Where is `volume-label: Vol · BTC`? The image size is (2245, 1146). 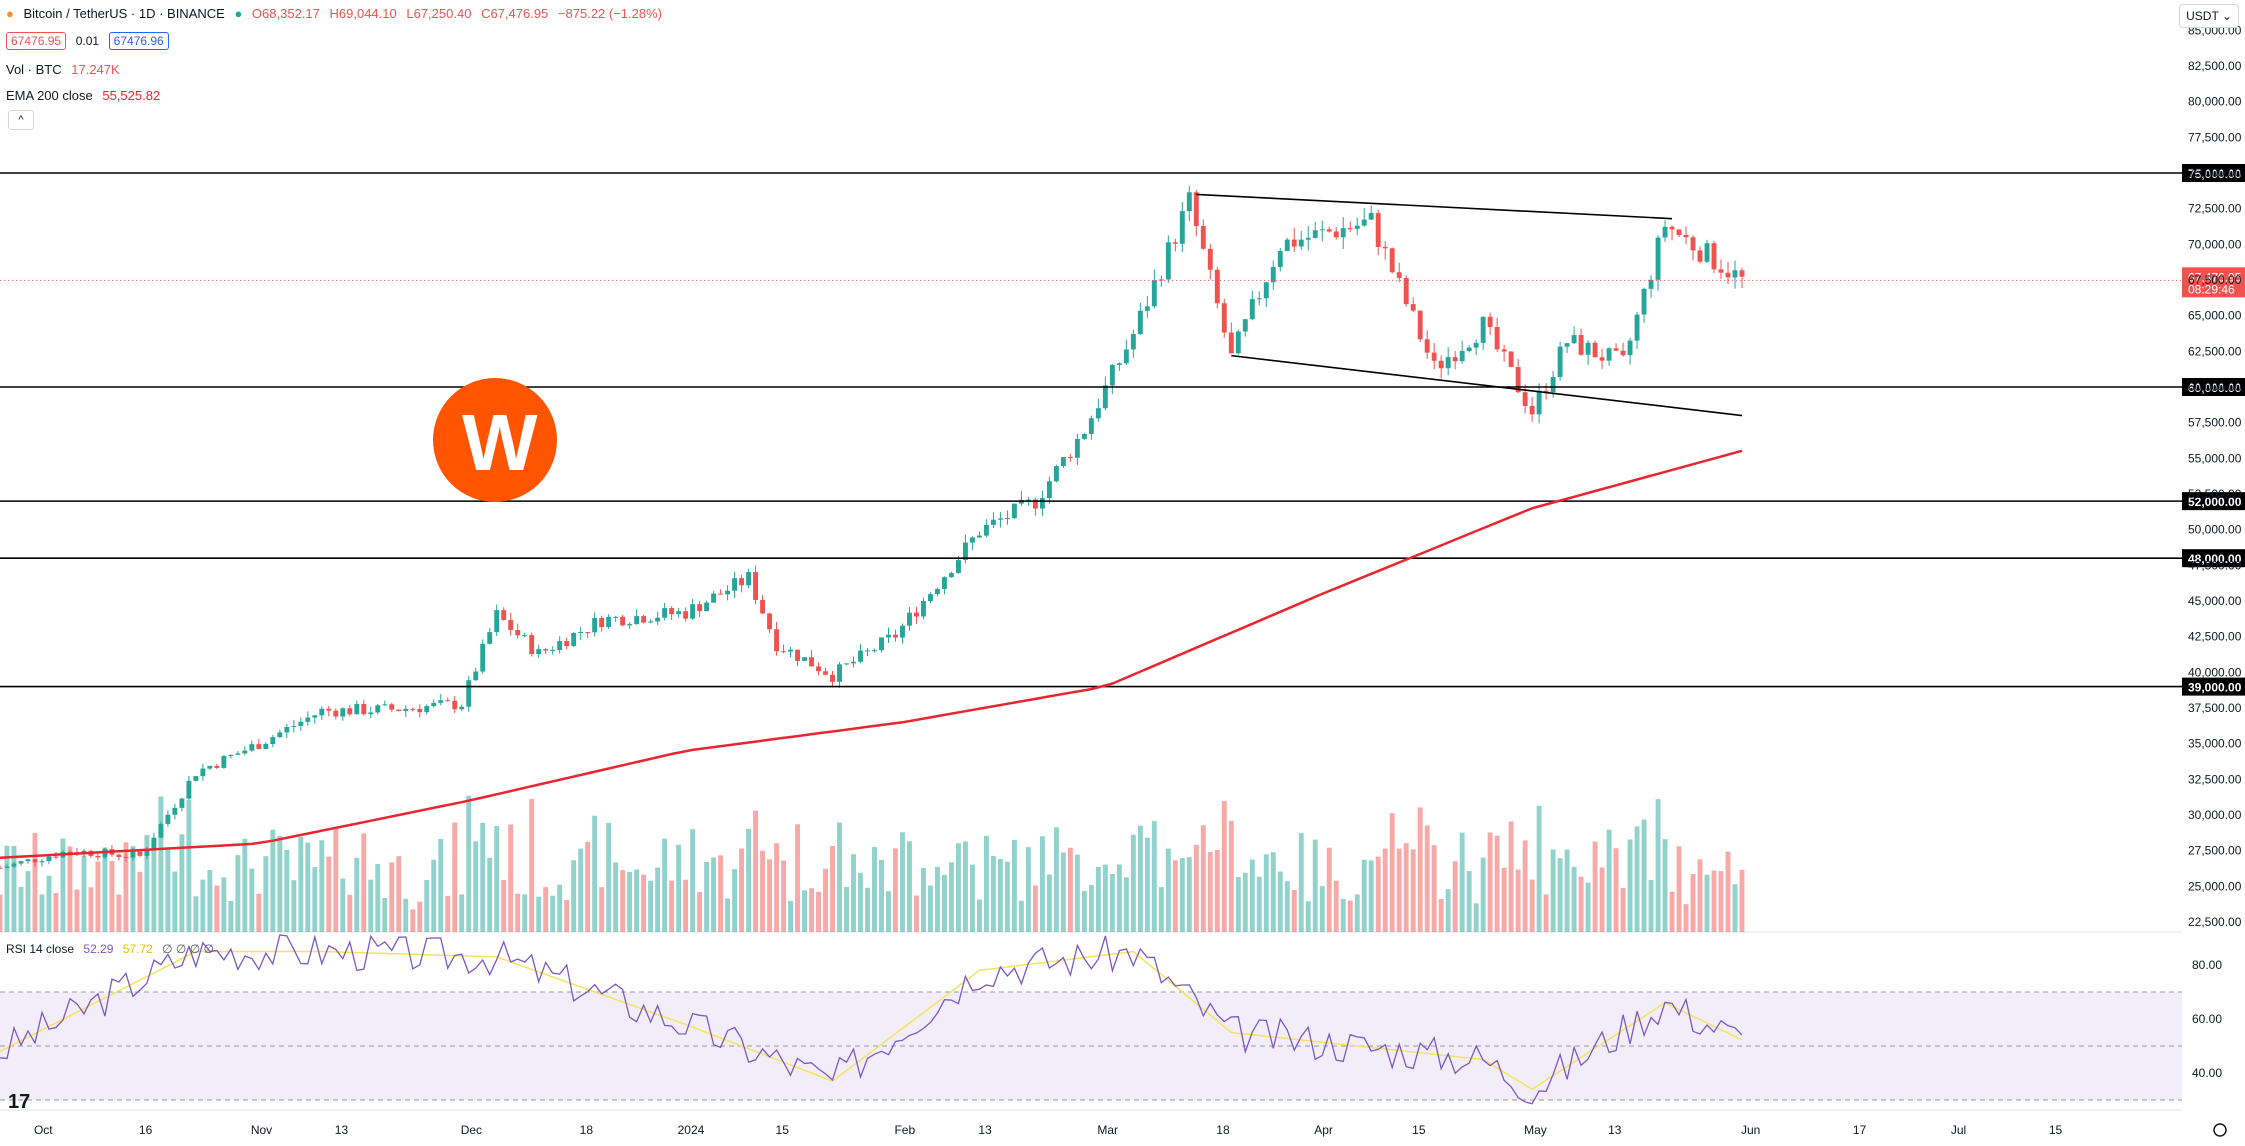
volume-label: Vol · BTC is located at coordinates (34, 69).